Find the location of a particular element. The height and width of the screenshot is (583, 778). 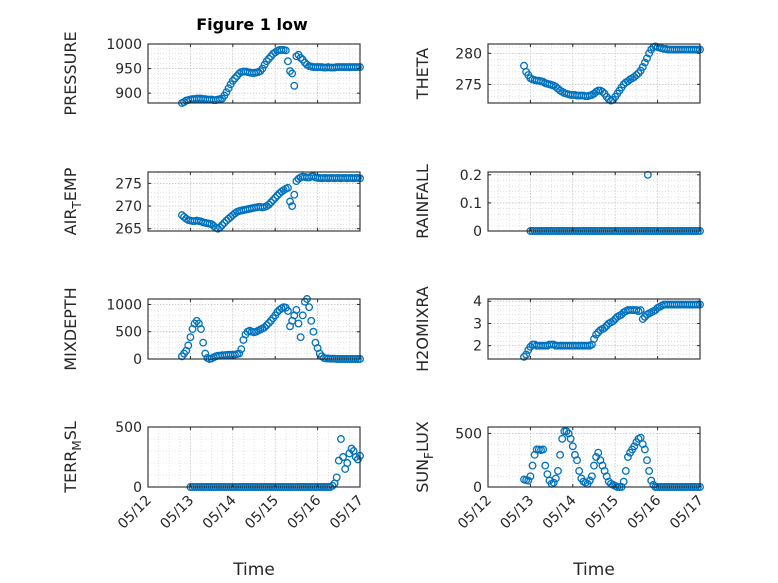

y-tick-label: 275 is located at coordinates (128, 184).